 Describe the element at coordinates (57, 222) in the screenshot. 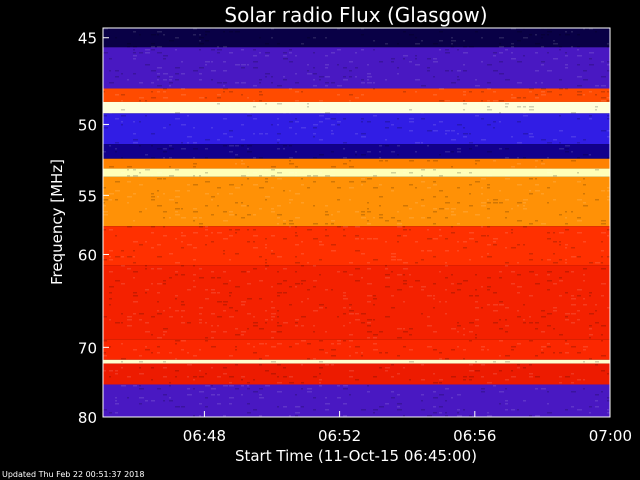

I see `y-axis-label: Frequency [MHz]` at that location.